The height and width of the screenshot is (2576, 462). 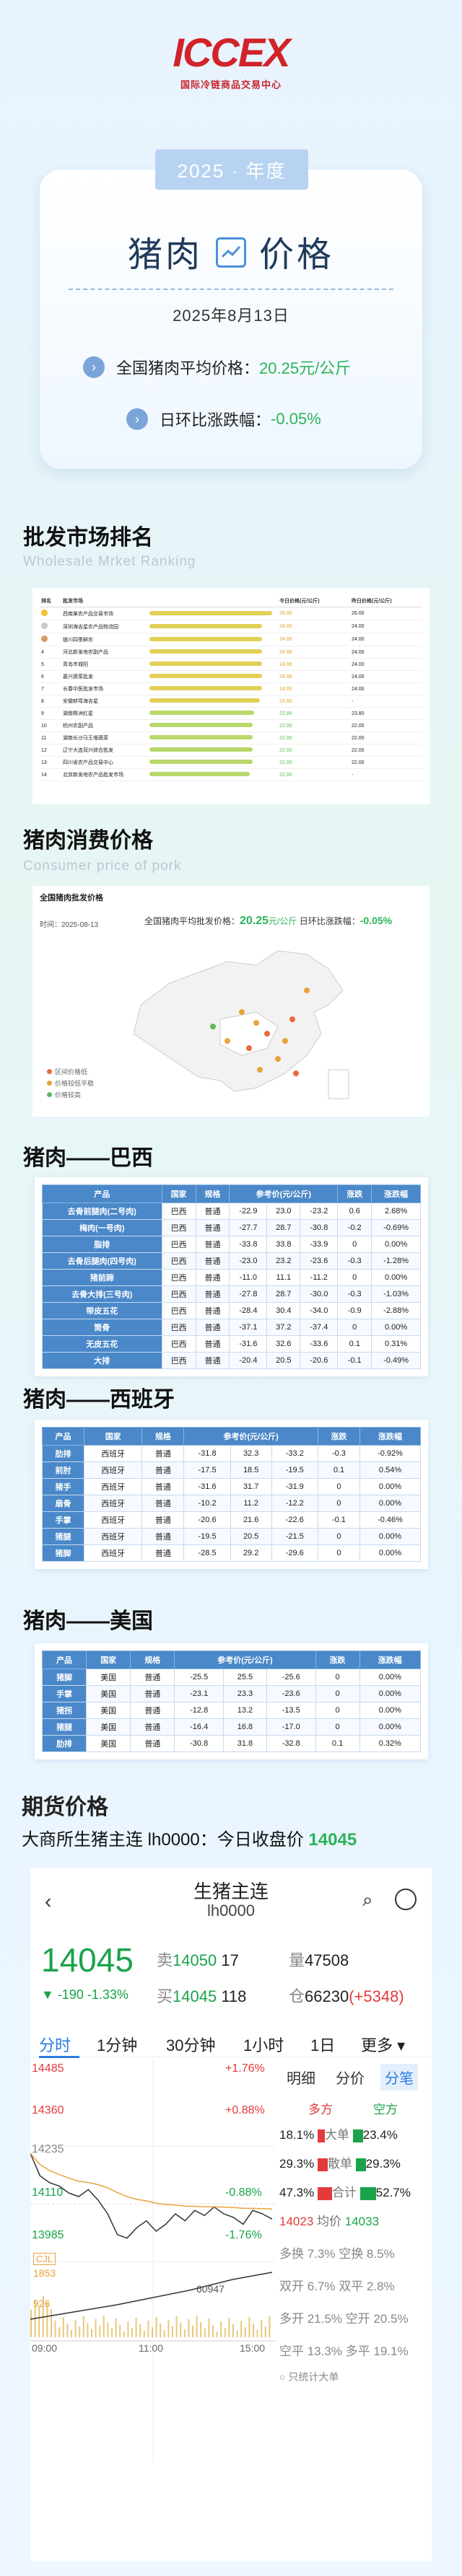 What do you see at coordinates (283, 1310) in the screenshot?
I see `cell: 30.4` at bounding box center [283, 1310].